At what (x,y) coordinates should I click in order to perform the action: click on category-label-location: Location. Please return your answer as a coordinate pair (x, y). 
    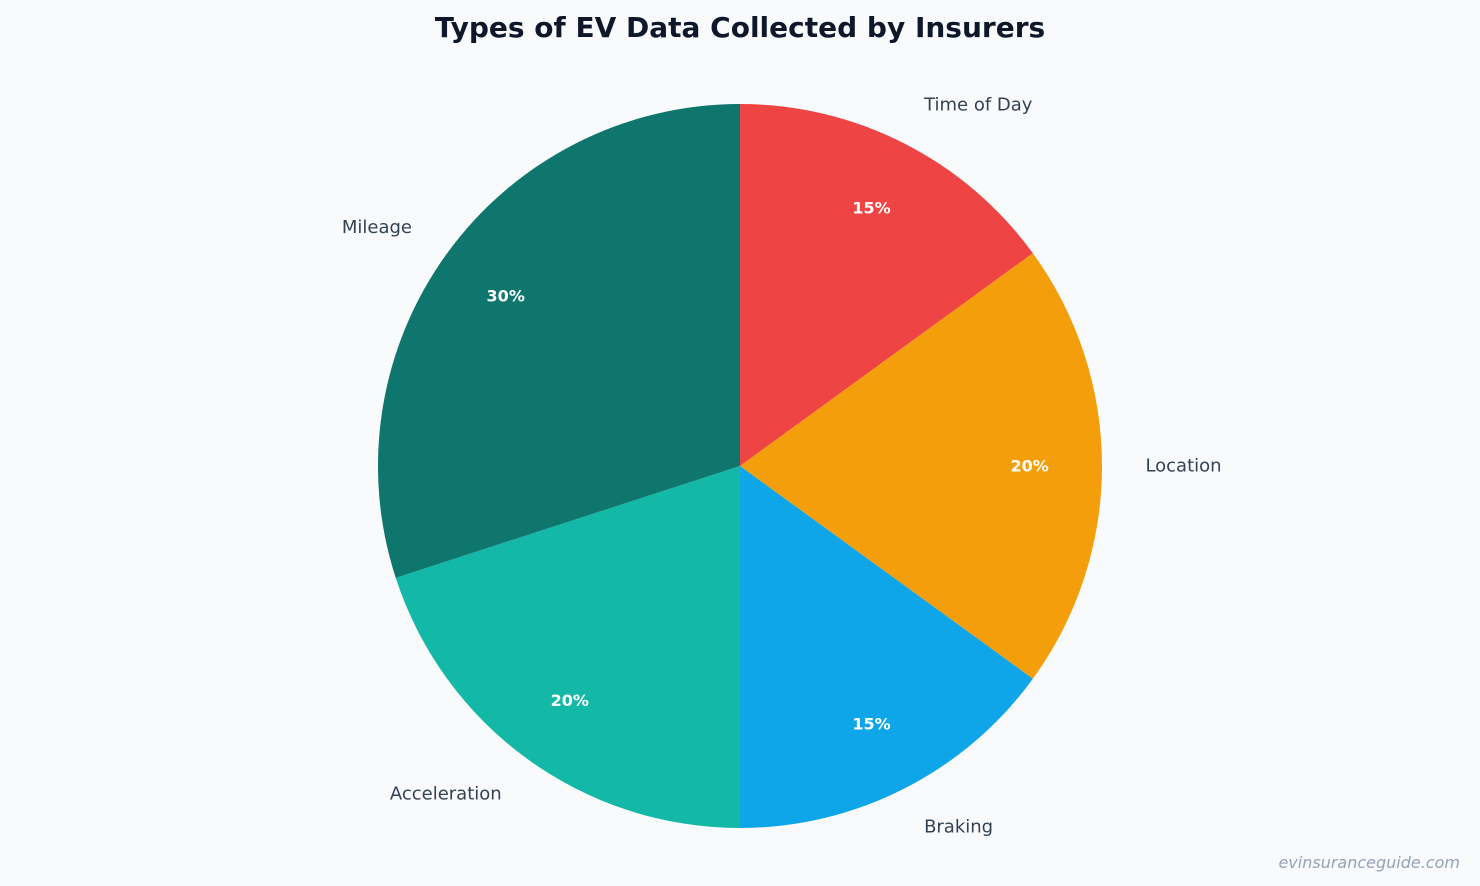
    Looking at the image, I should click on (1183, 466).